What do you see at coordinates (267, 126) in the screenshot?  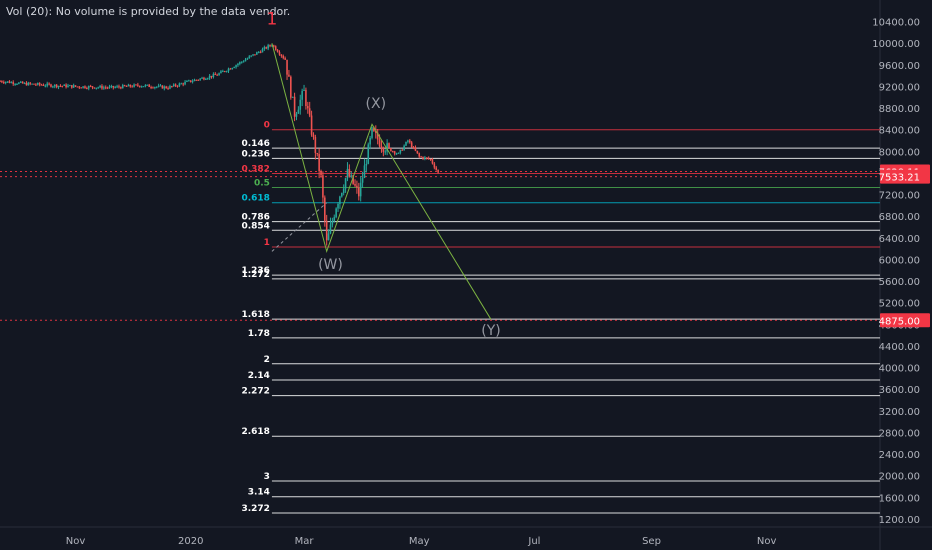 I see `fib-level-label: 0` at bounding box center [267, 126].